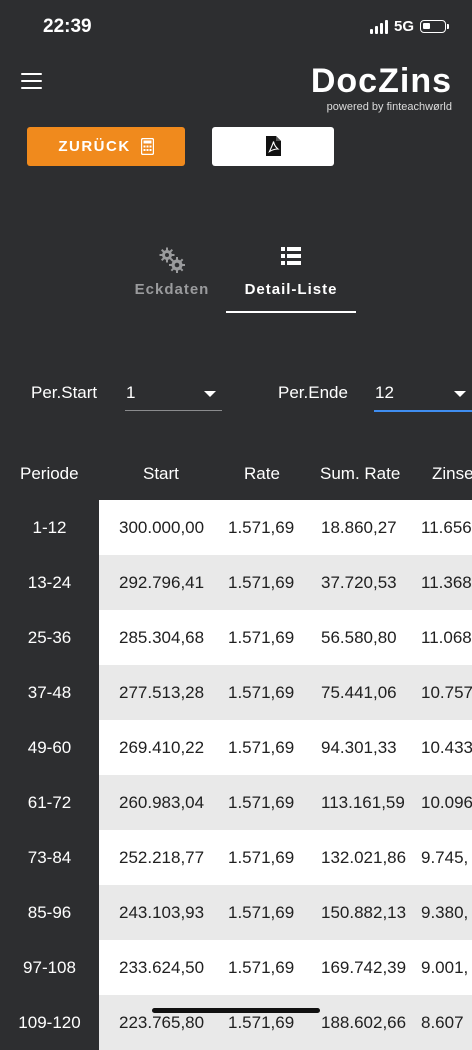 The width and height of the screenshot is (472, 1050). I want to click on cell-start: 260.983,04, so click(162, 802).